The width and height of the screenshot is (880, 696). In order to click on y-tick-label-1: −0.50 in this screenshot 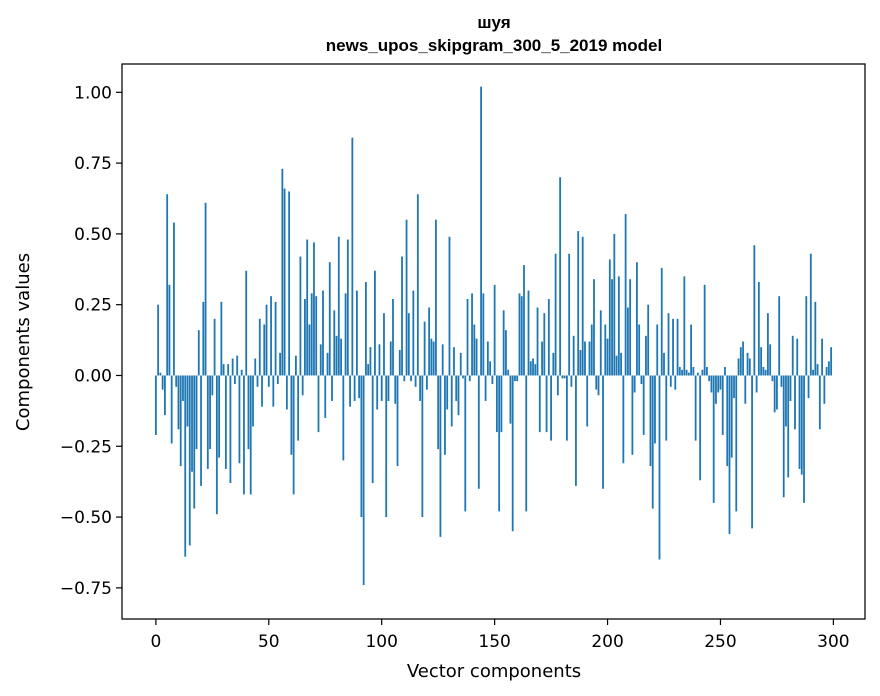, I will do `click(86, 518)`.